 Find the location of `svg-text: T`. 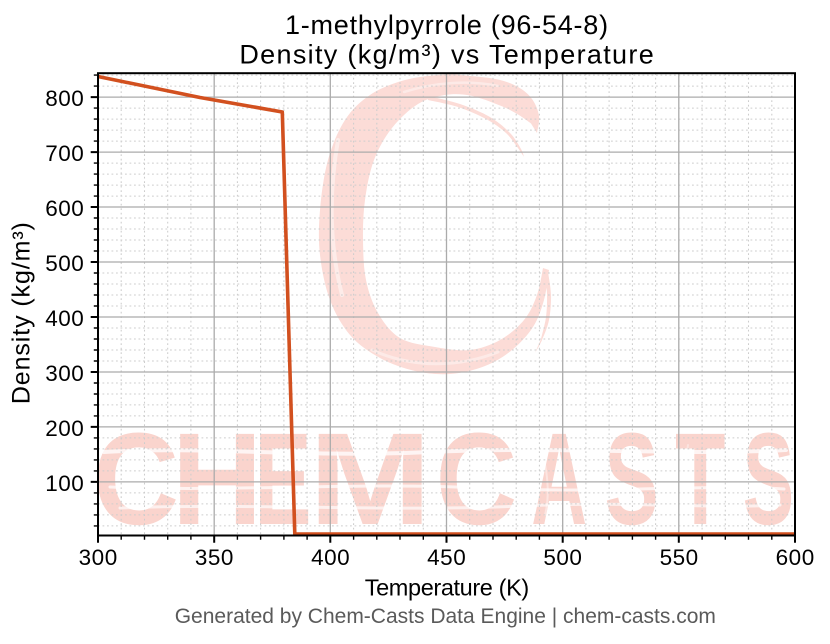

svg-text: T is located at coordinates (700, 480).